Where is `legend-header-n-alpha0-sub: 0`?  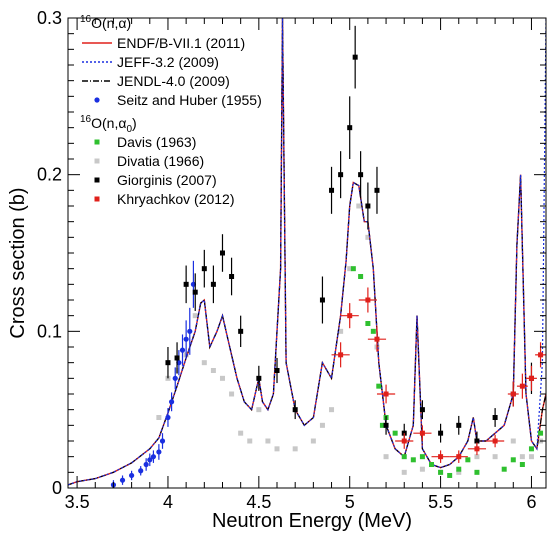
legend-header-n-alpha0-sub: 0 is located at coordinates (129, 129).